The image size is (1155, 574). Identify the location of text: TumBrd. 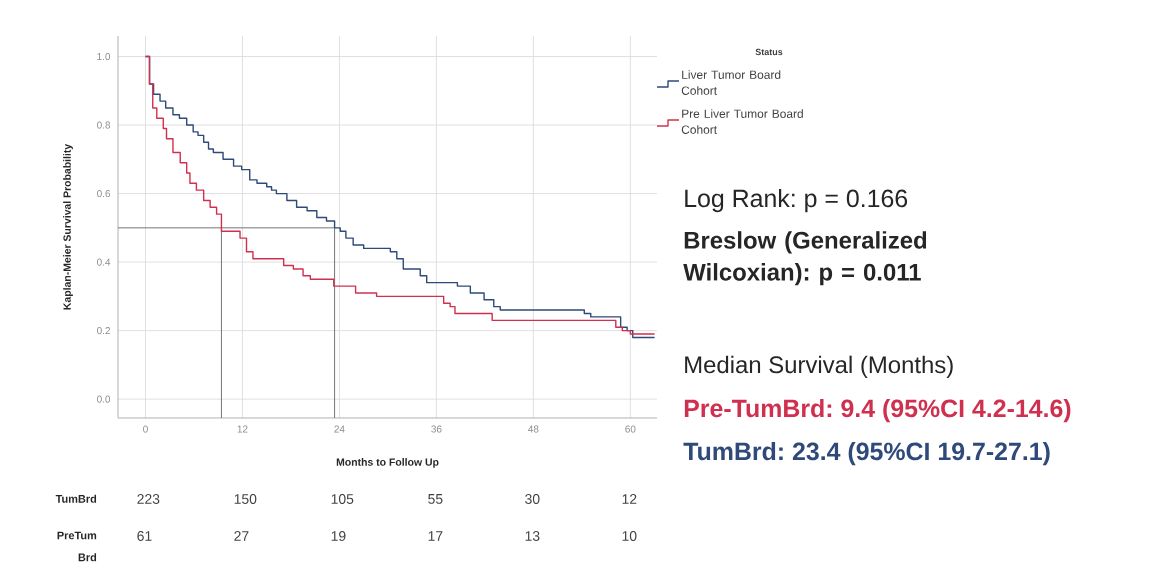
(76, 498).